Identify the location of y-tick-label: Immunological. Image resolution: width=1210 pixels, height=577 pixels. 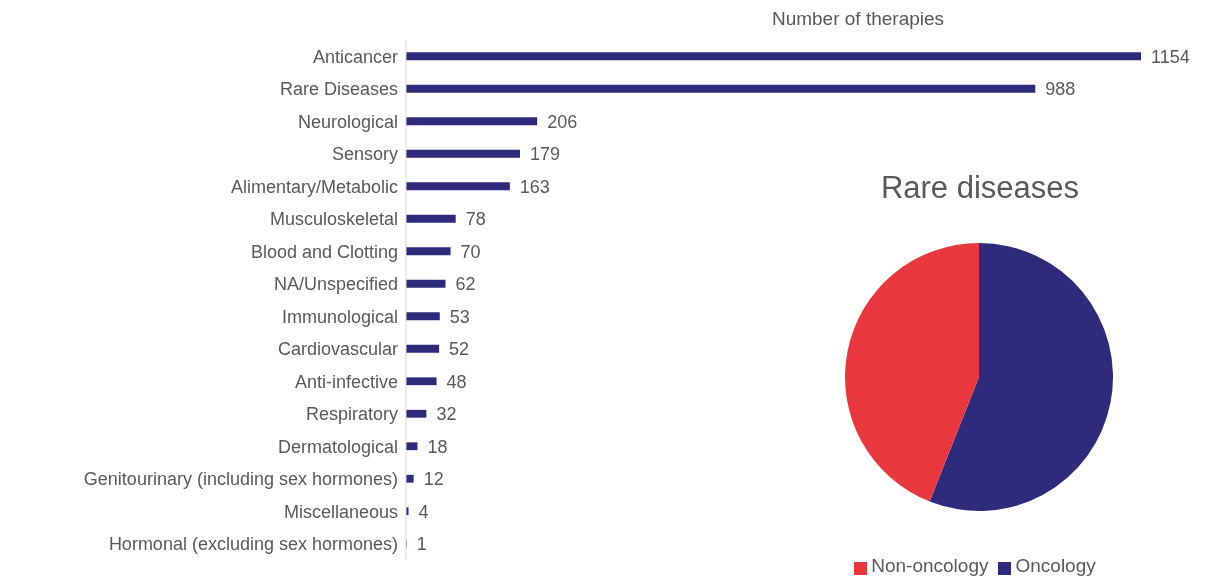
(339, 316).